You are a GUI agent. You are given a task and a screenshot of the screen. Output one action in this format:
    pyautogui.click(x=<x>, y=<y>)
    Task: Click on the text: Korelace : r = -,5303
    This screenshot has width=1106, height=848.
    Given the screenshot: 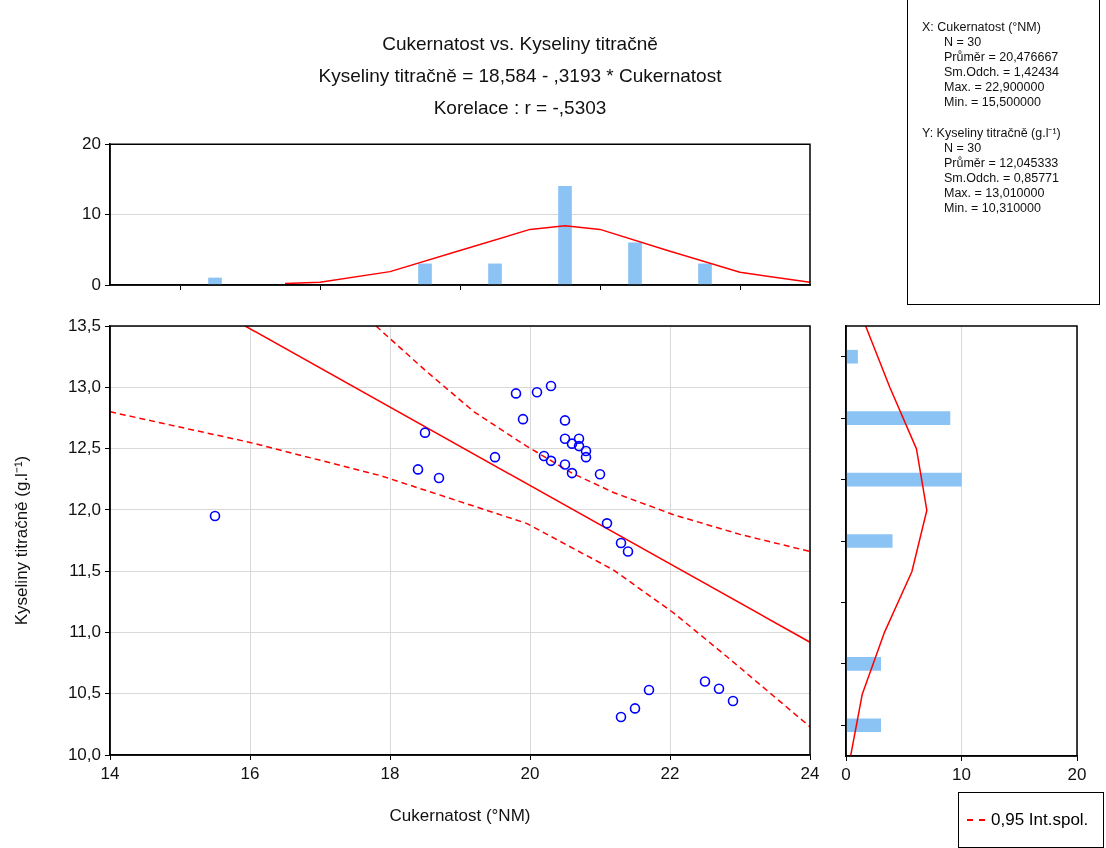 What is the action you would take?
    pyautogui.click(x=520, y=108)
    